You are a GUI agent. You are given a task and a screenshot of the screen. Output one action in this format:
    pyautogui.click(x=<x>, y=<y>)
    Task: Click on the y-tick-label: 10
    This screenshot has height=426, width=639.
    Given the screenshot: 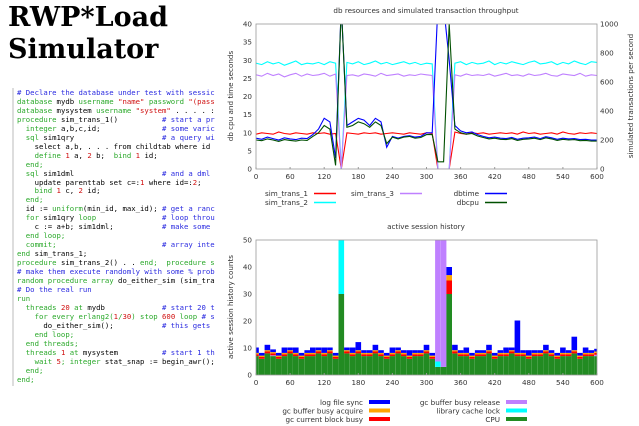 What is the action you would take?
    pyautogui.click(x=248, y=348)
    